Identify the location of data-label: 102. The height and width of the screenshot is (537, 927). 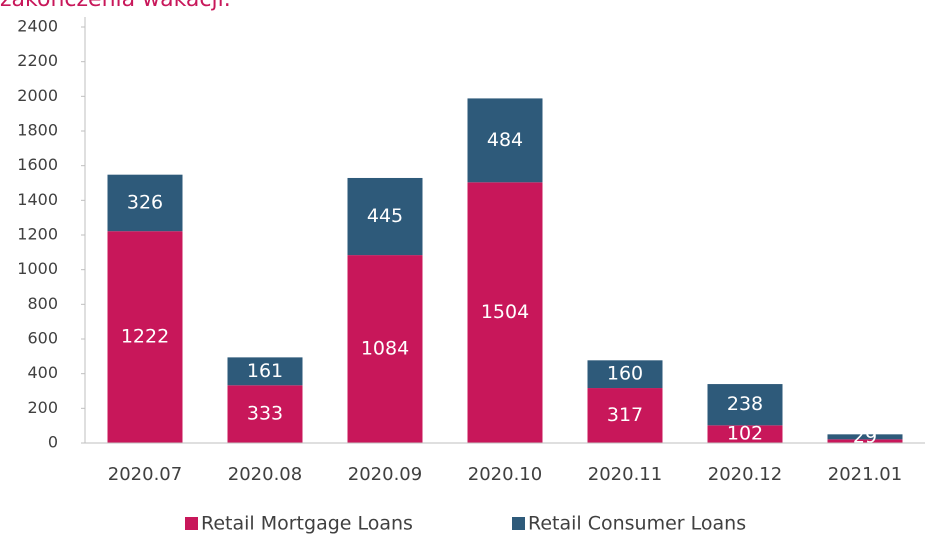
(745, 434).